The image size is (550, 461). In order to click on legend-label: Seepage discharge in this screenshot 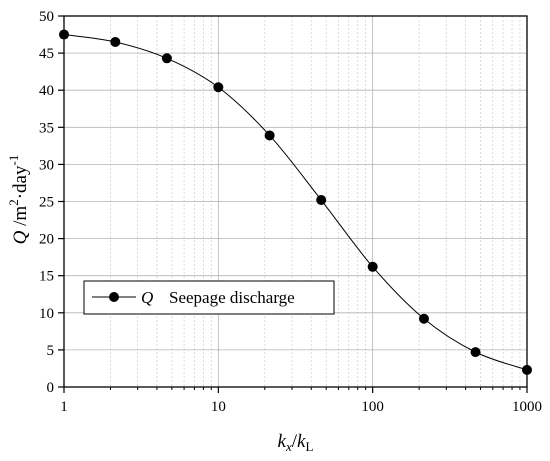, I will do `click(232, 297)`.